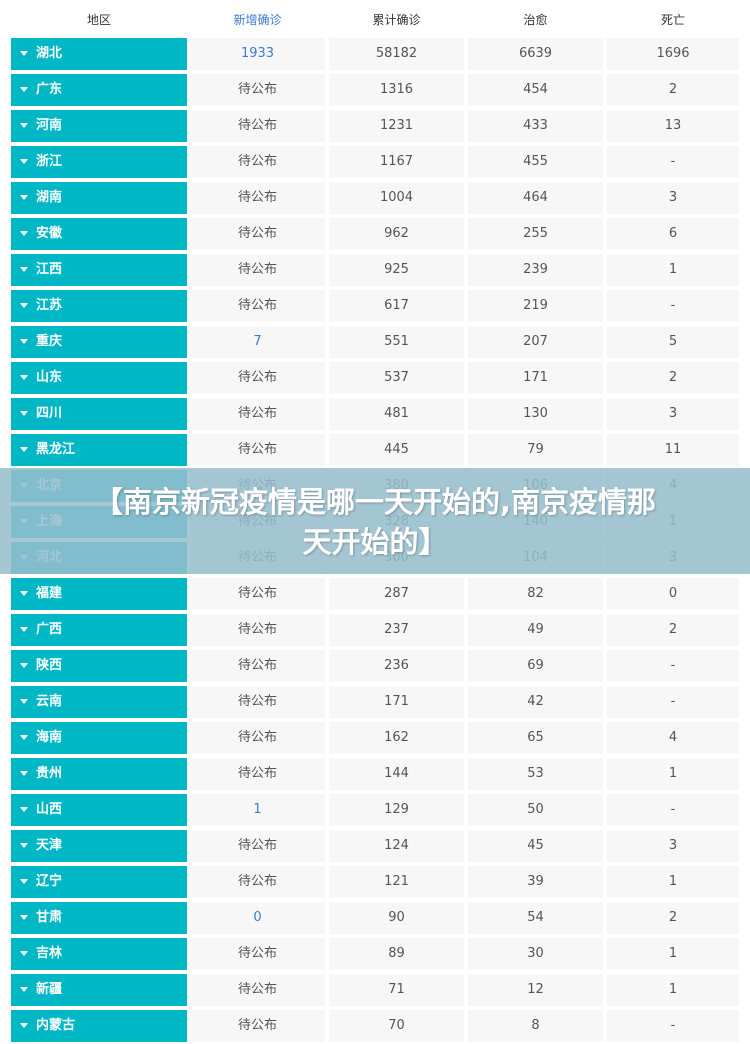 Image resolution: width=750 pixels, height=1044 pixels. I want to click on region-name: 四川, so click(49, 413).